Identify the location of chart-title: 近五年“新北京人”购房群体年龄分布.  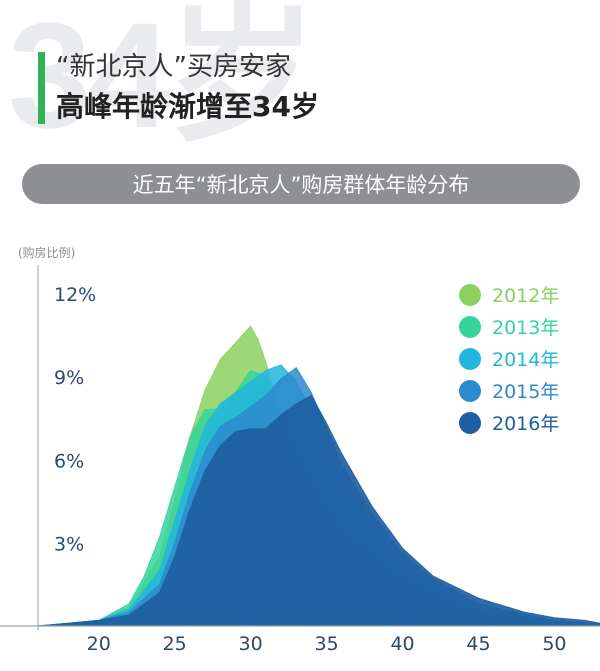
(301, 185).